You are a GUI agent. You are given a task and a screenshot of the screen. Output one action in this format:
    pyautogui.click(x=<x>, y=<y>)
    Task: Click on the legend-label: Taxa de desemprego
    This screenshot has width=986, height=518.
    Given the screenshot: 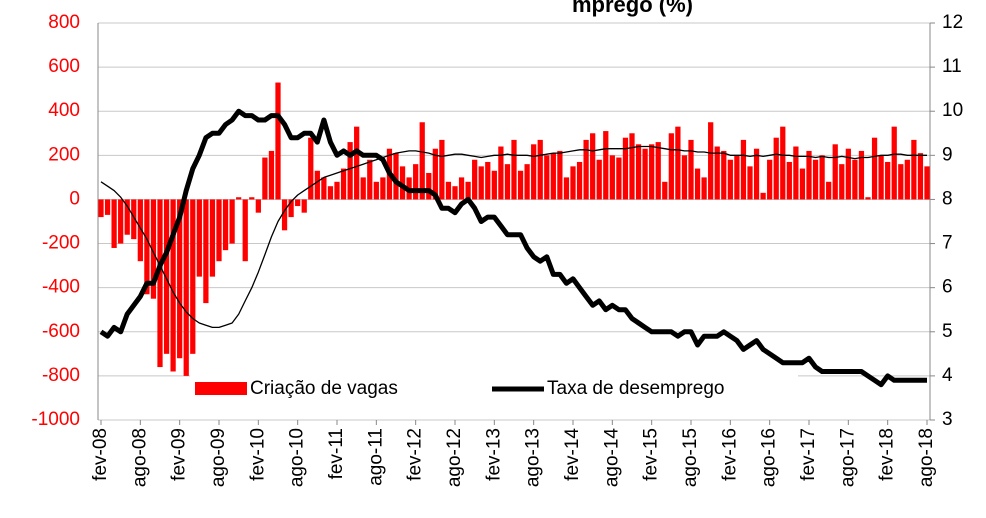 What is the action you would take?
    pyautogui.click(x=635, y=388)
    